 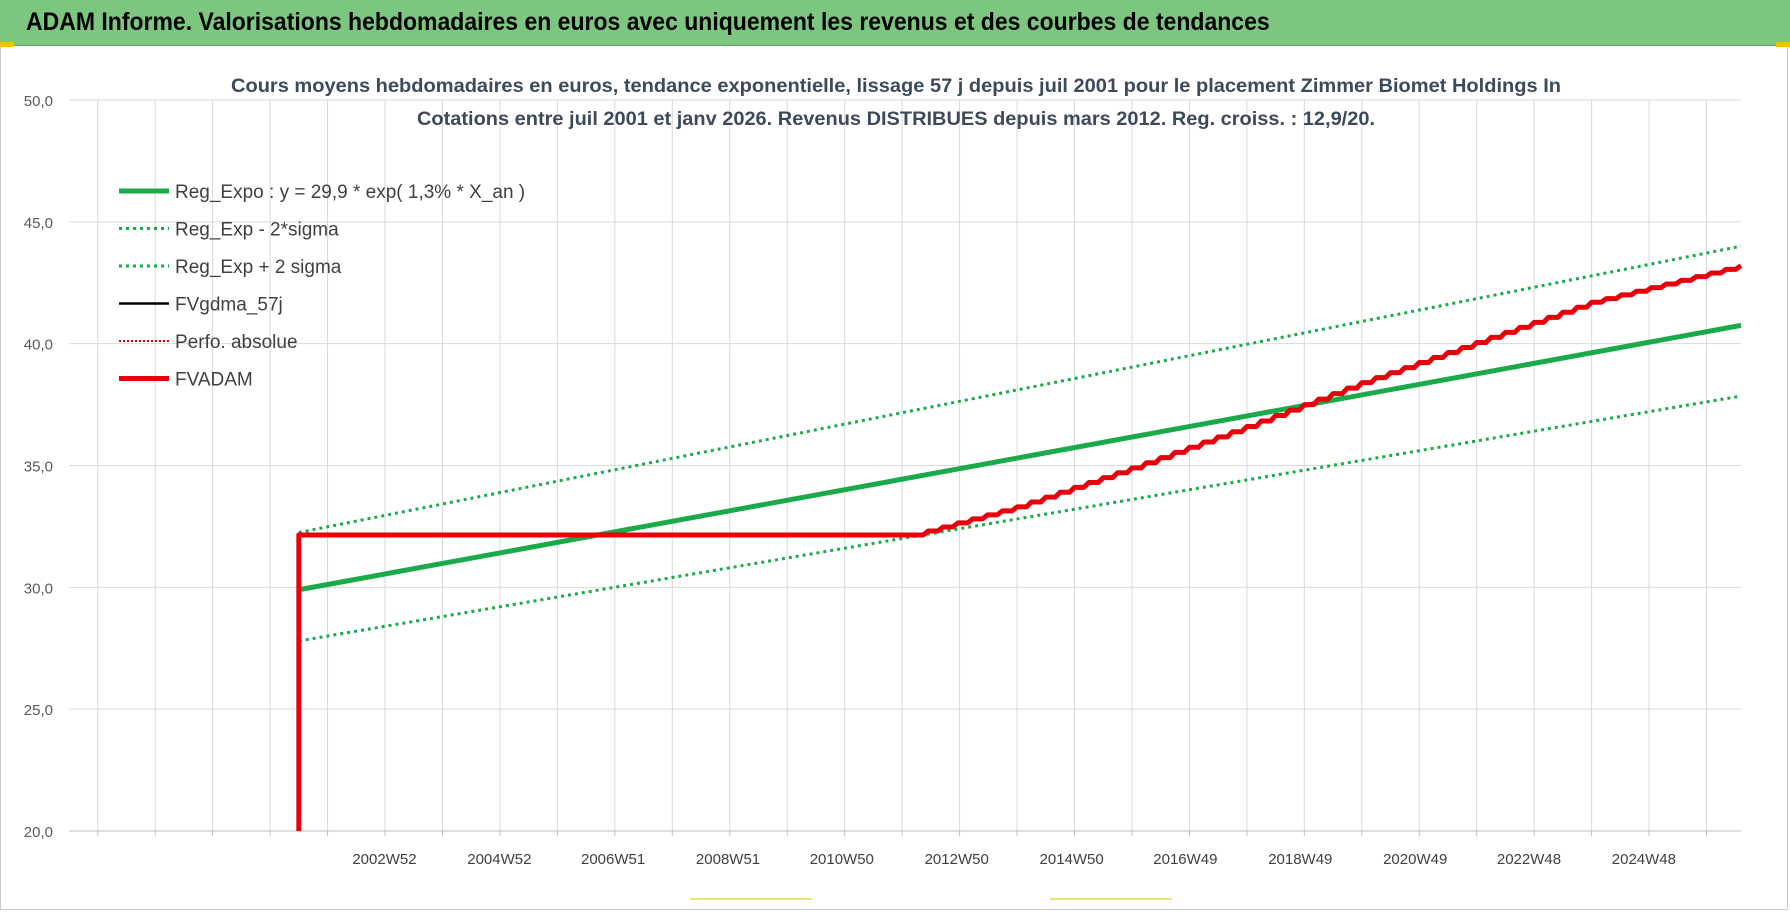 I want to click on corner-mark-right, so click(x=1783, y=44).